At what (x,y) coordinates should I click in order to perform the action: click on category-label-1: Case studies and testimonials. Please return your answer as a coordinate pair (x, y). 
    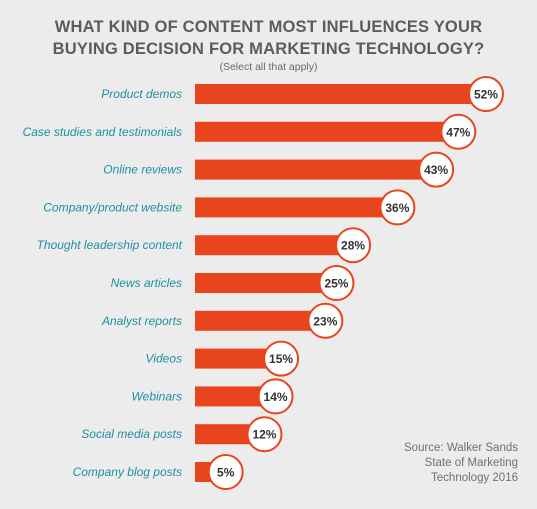
    Looking at the image, I should click on (102, 132).